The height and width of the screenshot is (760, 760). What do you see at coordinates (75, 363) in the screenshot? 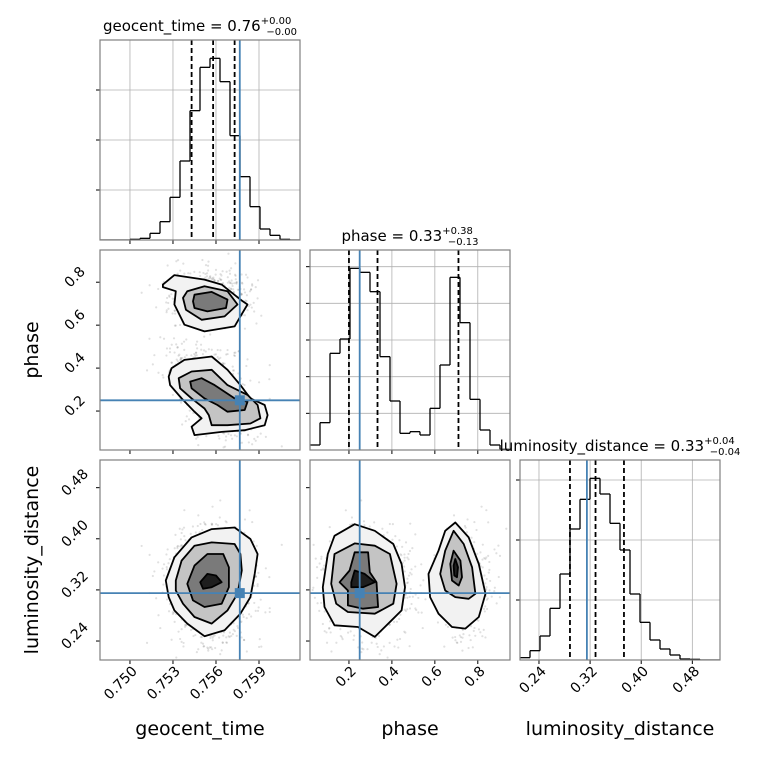
I see `y-tick-label: 0.4` at bounding box center [75, 363].